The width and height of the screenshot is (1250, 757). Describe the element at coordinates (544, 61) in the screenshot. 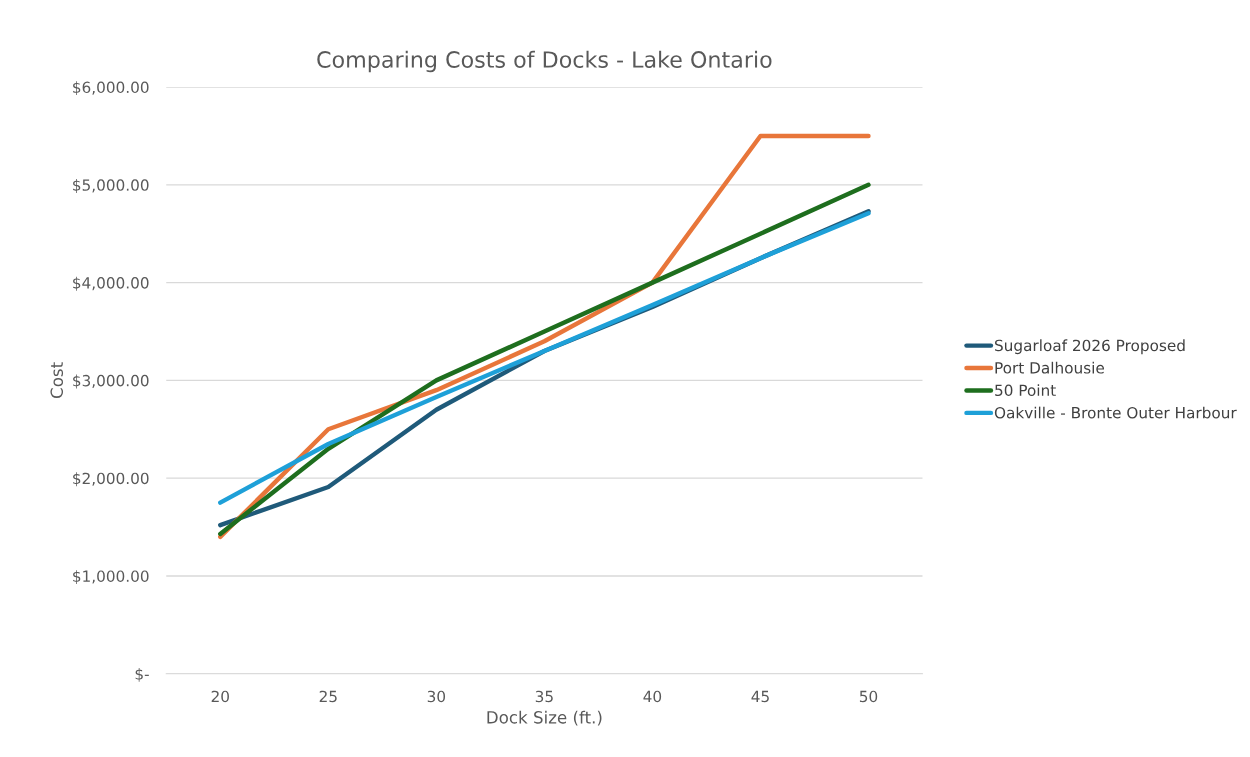

I see `chart-title: Comparing Costs of Docks - Lake Ontario` at that location.